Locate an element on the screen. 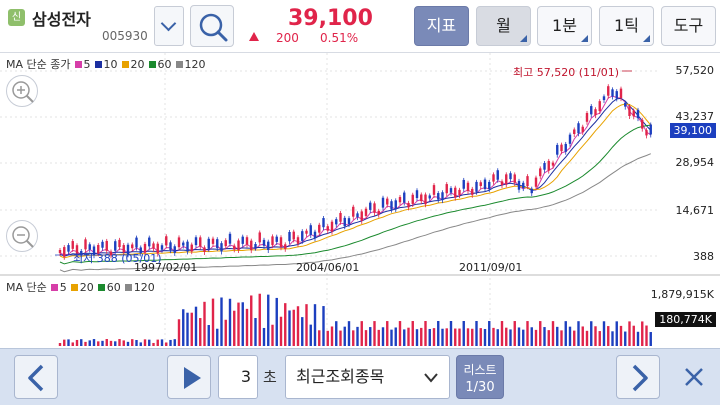 The width and height of the screenshot is (720, 405). x-tick-label: 1997/02/01 is located at coordinates (166, 267).